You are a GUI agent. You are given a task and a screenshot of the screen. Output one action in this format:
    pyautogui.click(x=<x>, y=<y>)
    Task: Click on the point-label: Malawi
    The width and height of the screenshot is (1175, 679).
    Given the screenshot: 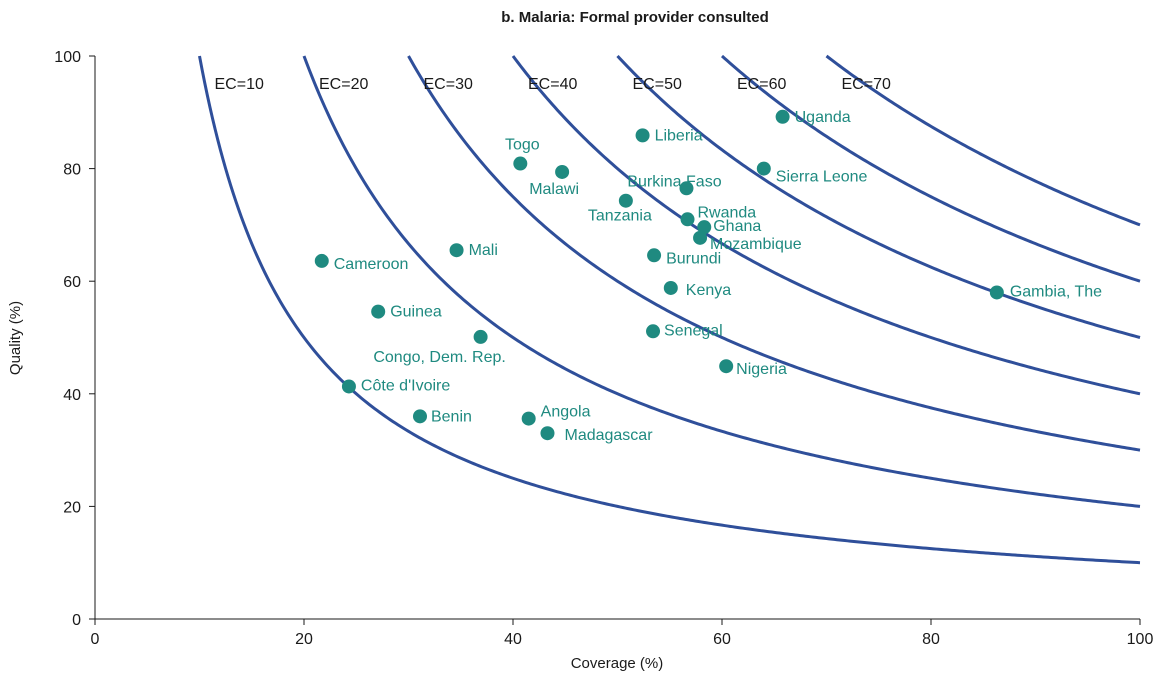 What is the action you would take?
    pyautogui.click(x=554, y=189)
    